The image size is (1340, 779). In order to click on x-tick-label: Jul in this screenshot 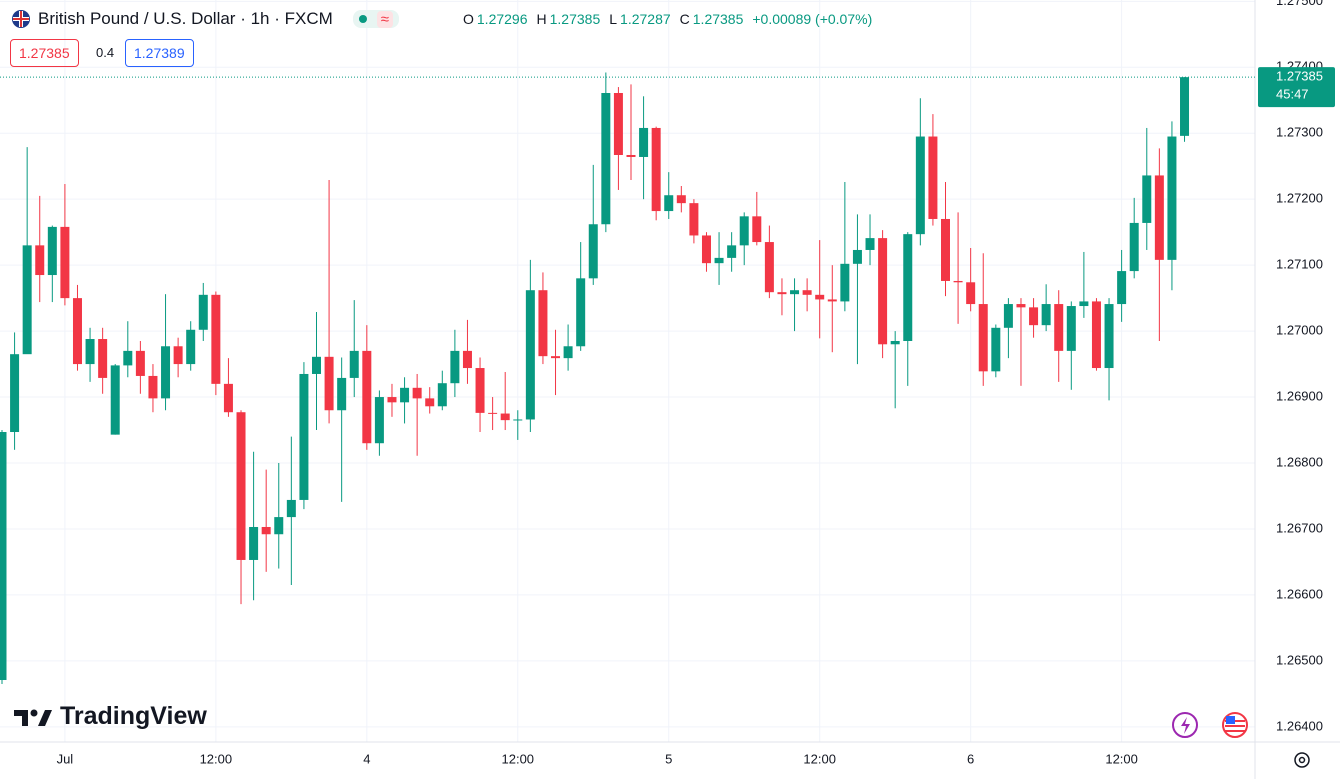, I will do `click(65, 758)`.